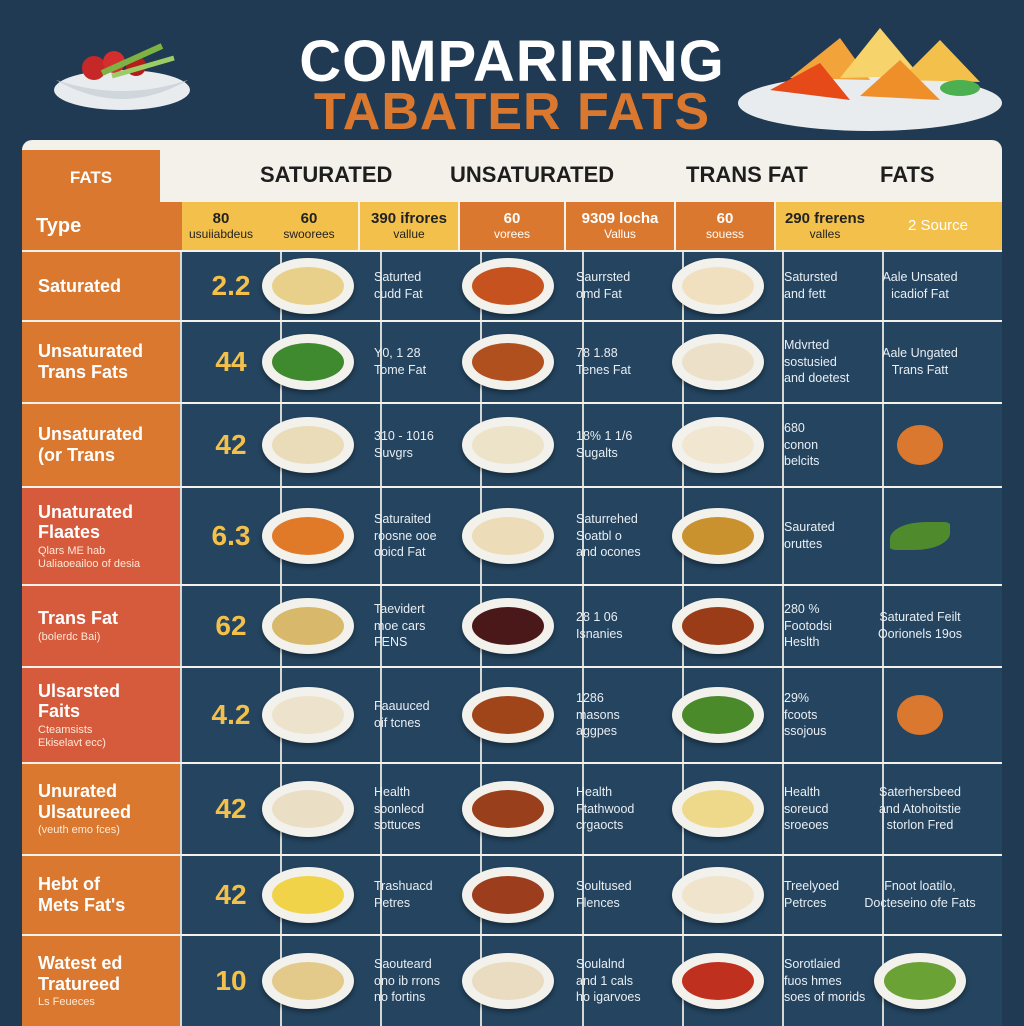 This screenshot has height=1026, width=1024. I want to click on salad-bowl-illustration, so click(122, 76).